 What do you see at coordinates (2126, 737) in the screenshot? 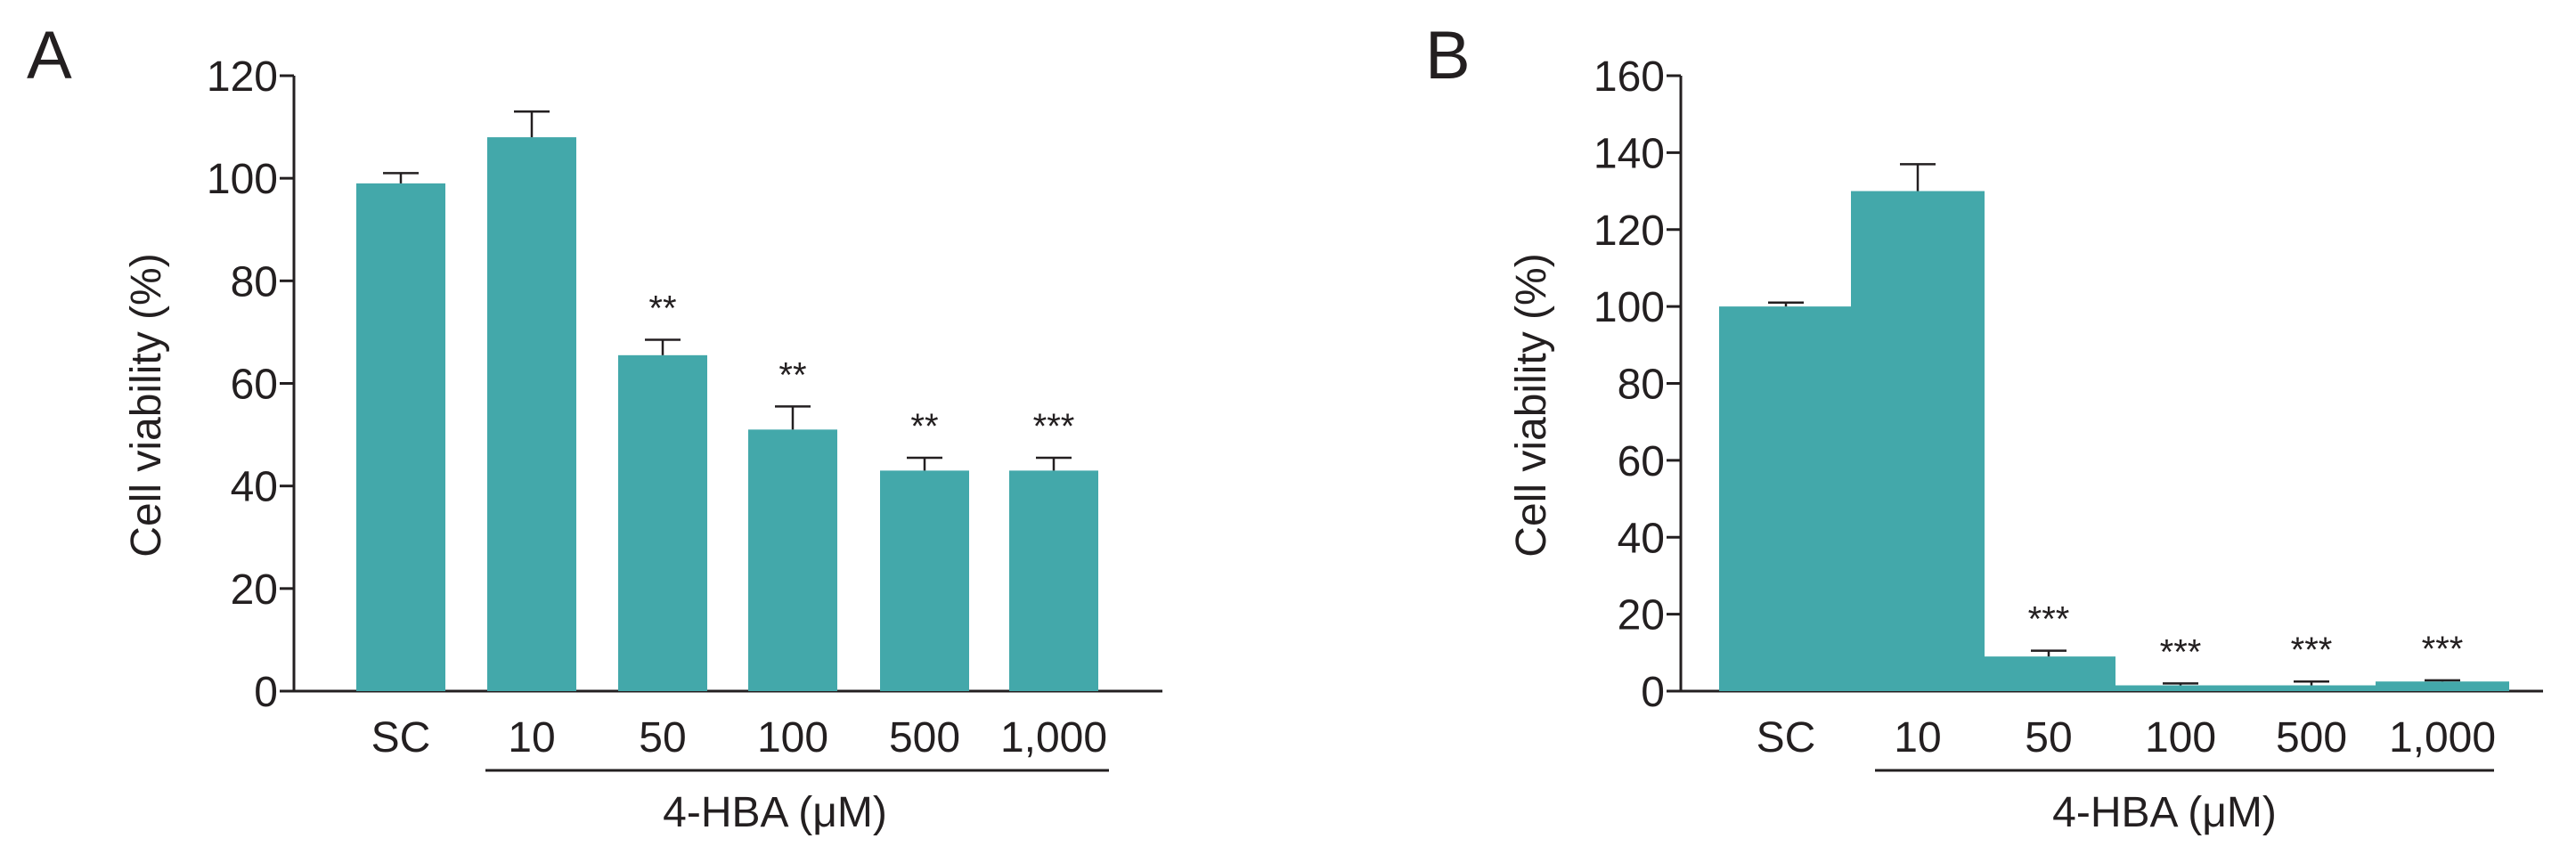
I see `x-tick-labels-b: SC 10 50 100 500 1,000` at bounding box center [2126, 737].